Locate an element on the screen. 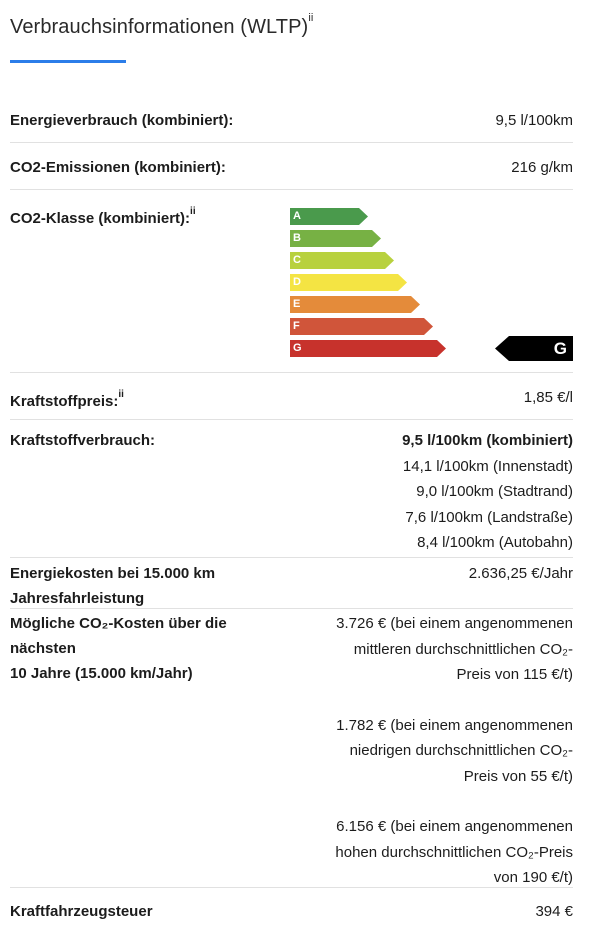 Image resolution: width=600 pixels, height=929 pixels. page-title: Verbrauchsinformationen (WLTP)ii is located at coordinates (162, 25).